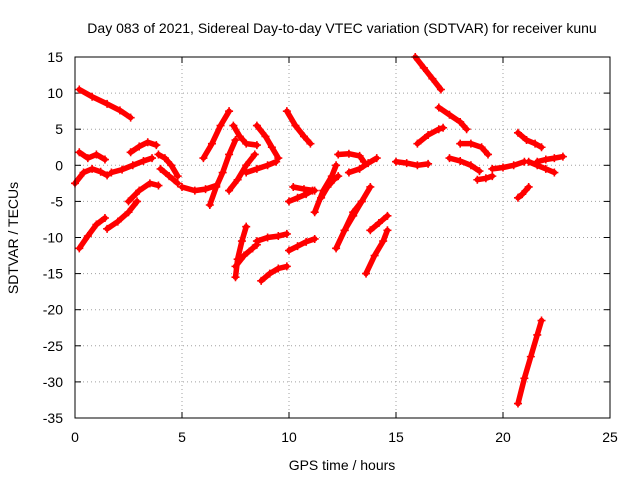 The width and height of the screenshot is (640, 480). I want to click on y-tick-label: -30, so click(53, 382).